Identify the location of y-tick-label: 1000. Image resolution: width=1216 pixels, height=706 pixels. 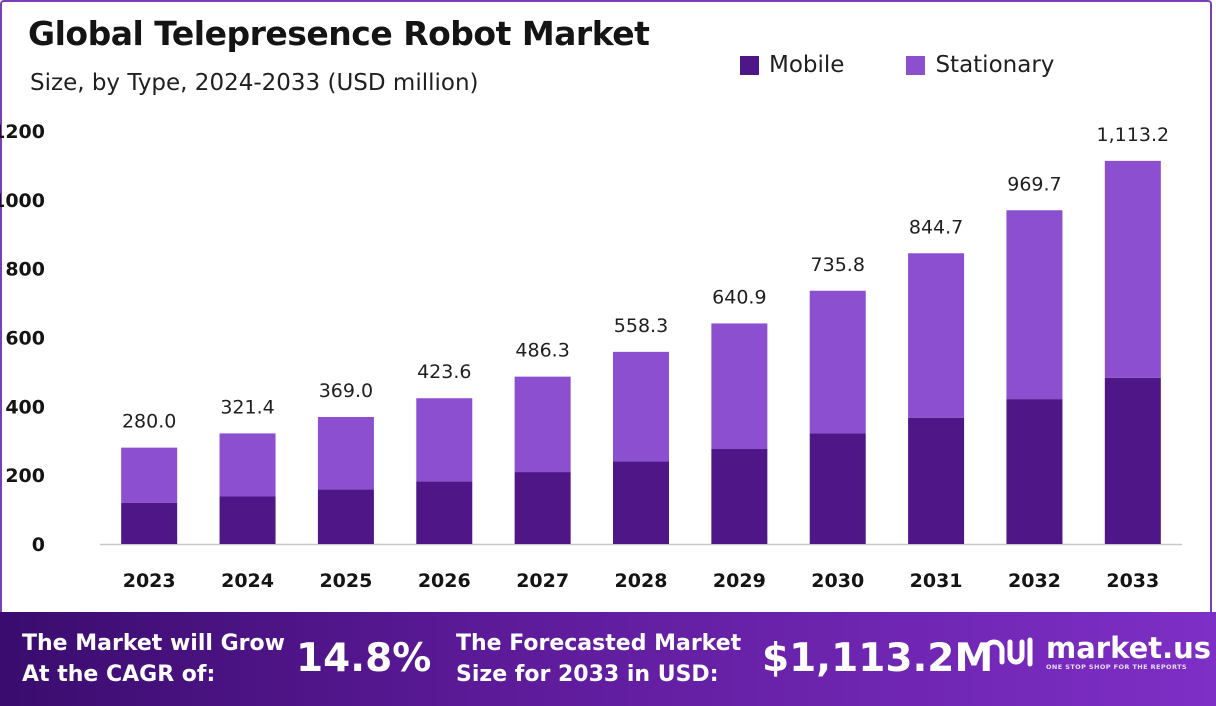
(22, 201).